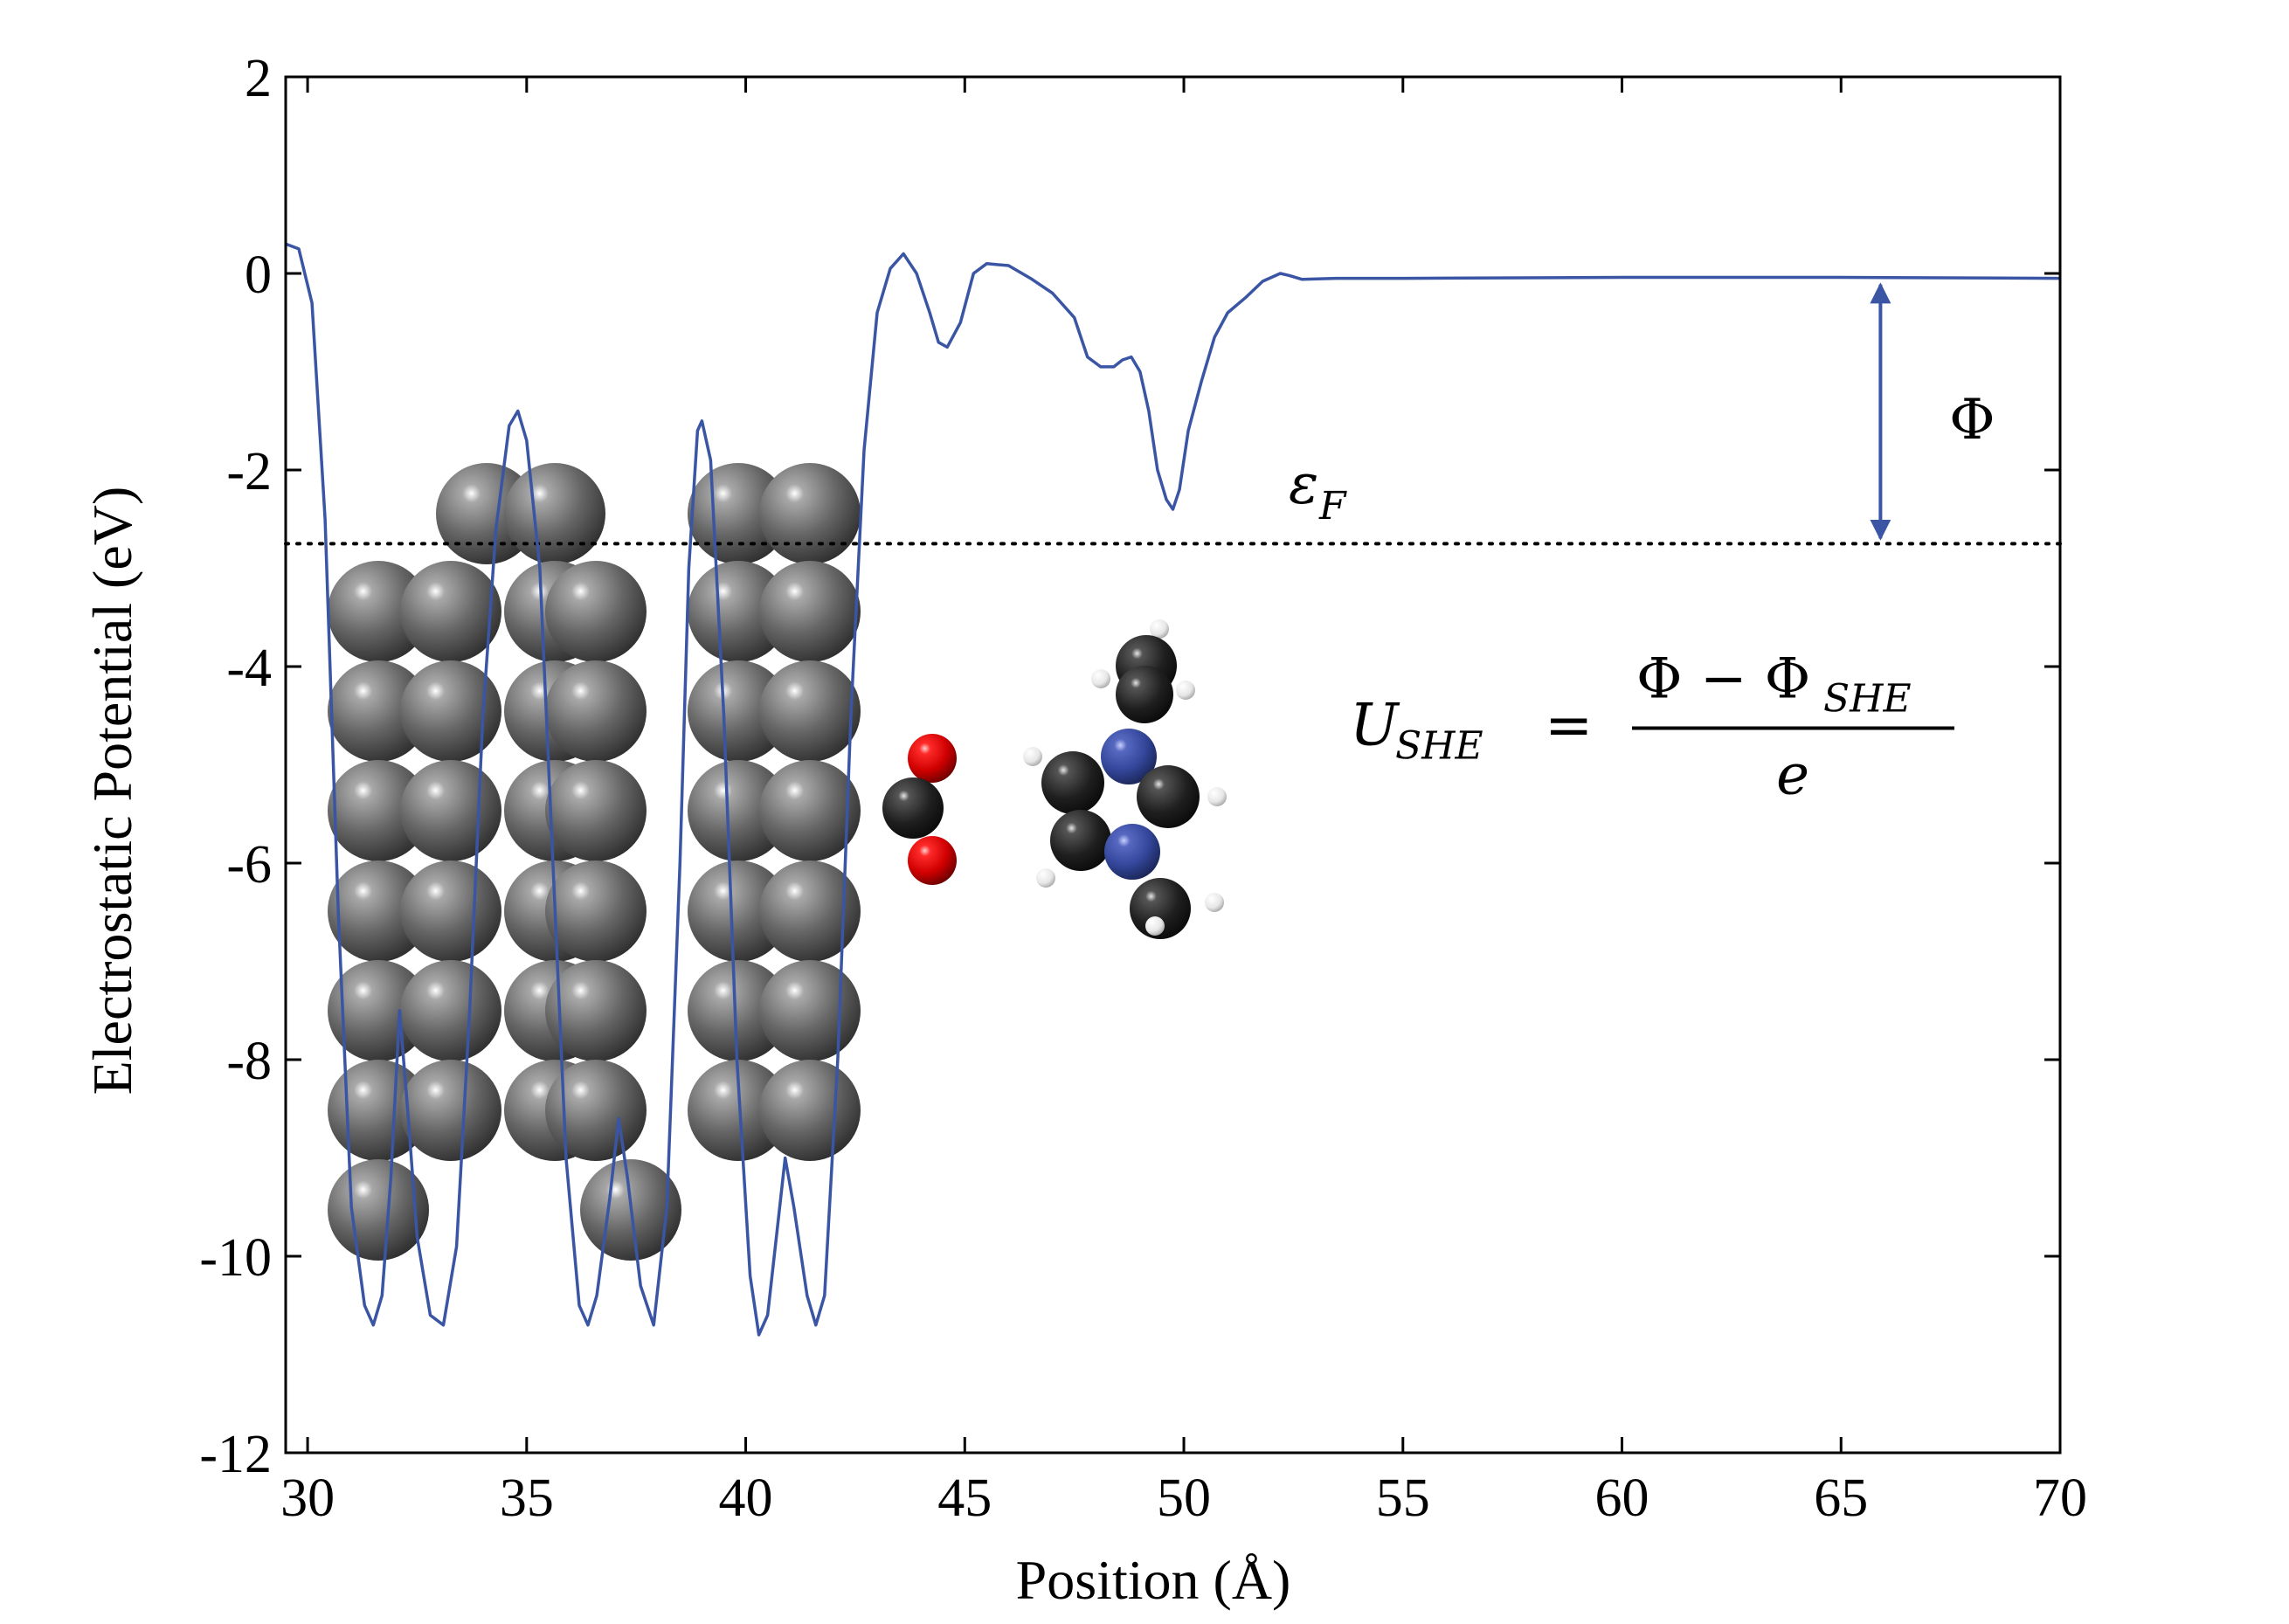 This screenshot has width=2289, height=1624. Describe the element at coordinates (1569, 725) in the screenshot. I see `formula-equals: =` at that location.